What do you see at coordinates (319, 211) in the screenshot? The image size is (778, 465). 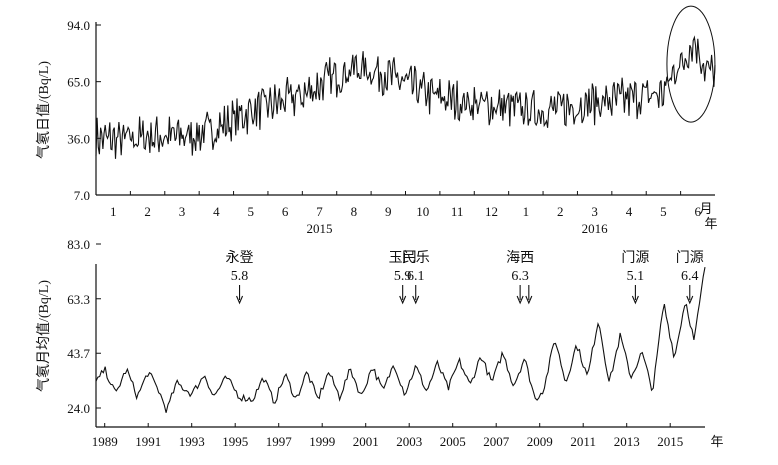 I see `chart1-x-tick-label: 7` at bounding box center [319, 211].